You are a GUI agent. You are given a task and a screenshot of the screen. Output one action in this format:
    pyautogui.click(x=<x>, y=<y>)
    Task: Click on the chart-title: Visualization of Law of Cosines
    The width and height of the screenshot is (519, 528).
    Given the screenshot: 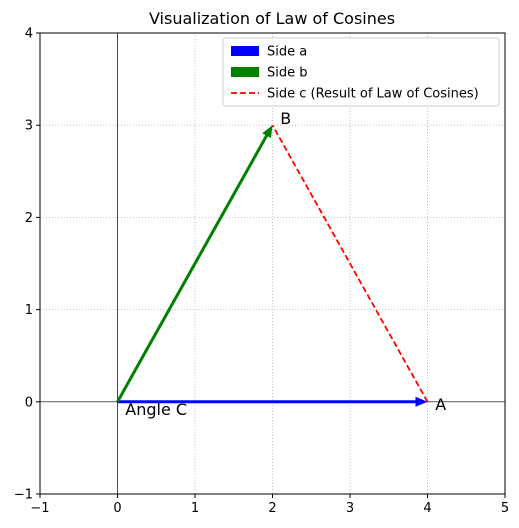 What is the action you would take?
    pyautogui.click(x=272, y=18)
    